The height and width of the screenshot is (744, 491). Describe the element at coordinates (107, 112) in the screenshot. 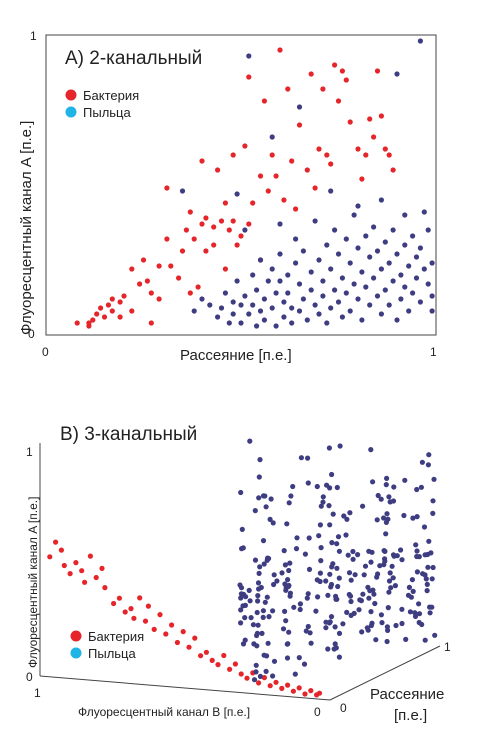

I see `chart-a-legend-label-pollen: Пыльца` at that location.